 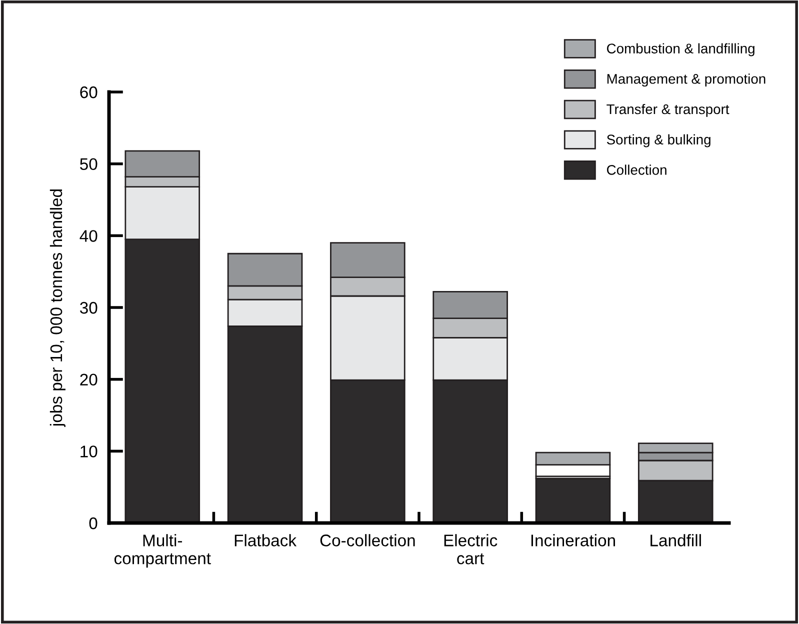 I want to click on y-tick-label: 60, so click(x=89, y=92).